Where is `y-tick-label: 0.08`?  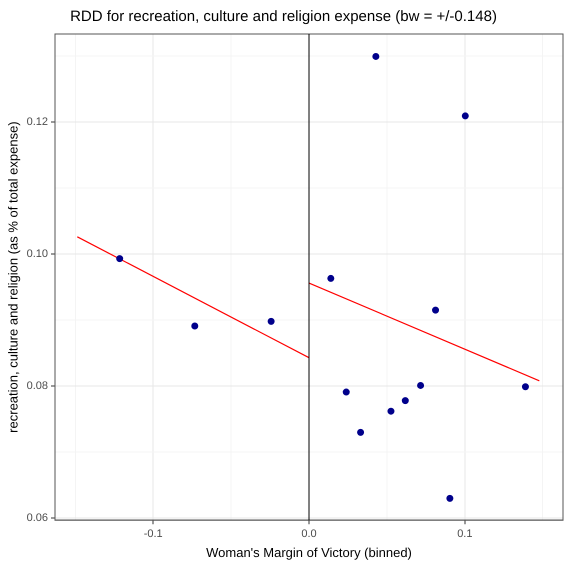
y-tick-label: 0.08 is located at coordinates (37, 386).